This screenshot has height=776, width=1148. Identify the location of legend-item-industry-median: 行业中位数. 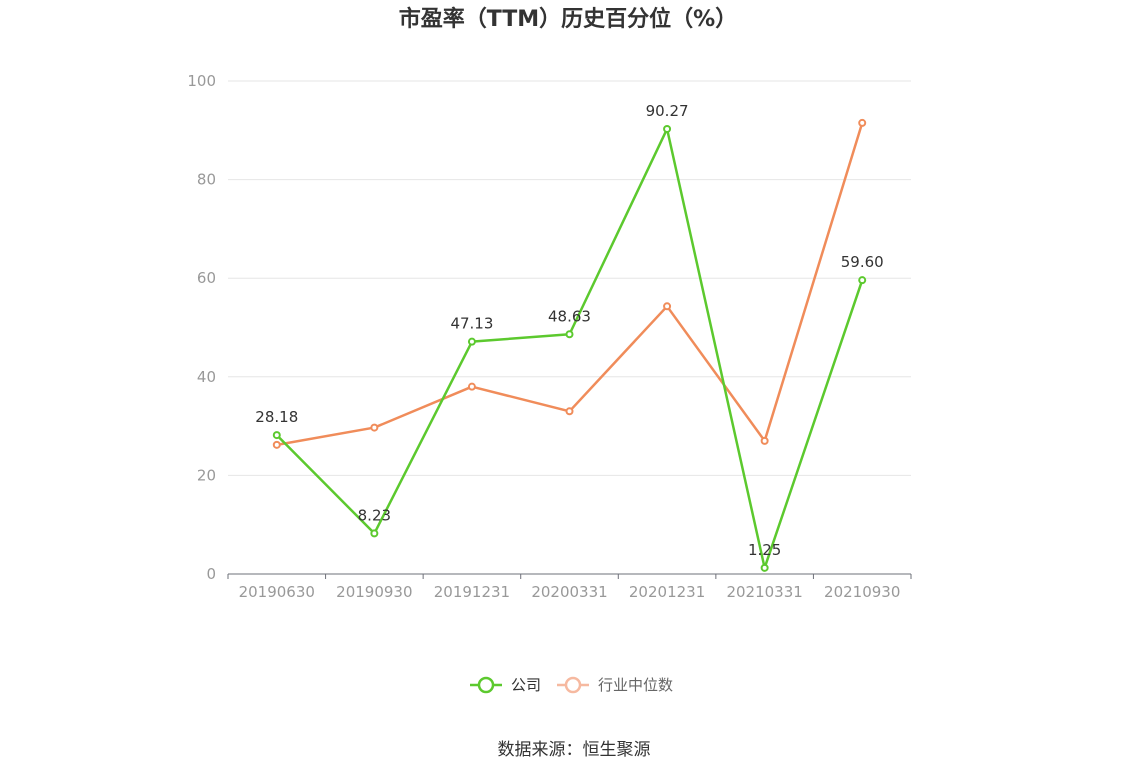
(615, 685).